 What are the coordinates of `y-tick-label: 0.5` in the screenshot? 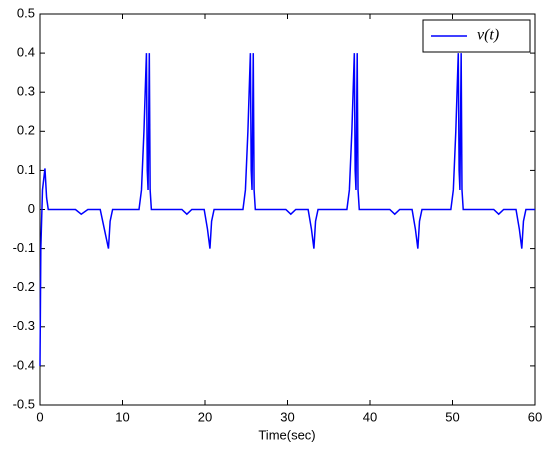 It's located at (26, 12).